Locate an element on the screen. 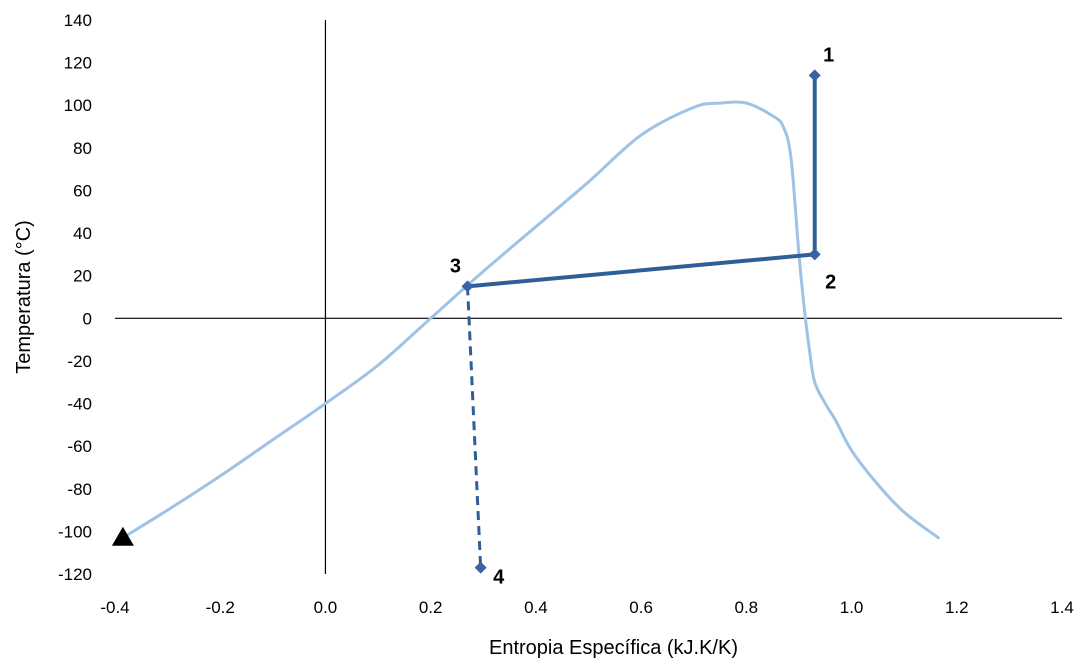  y-tick-label: 60 is located at coordinates (82, 190).